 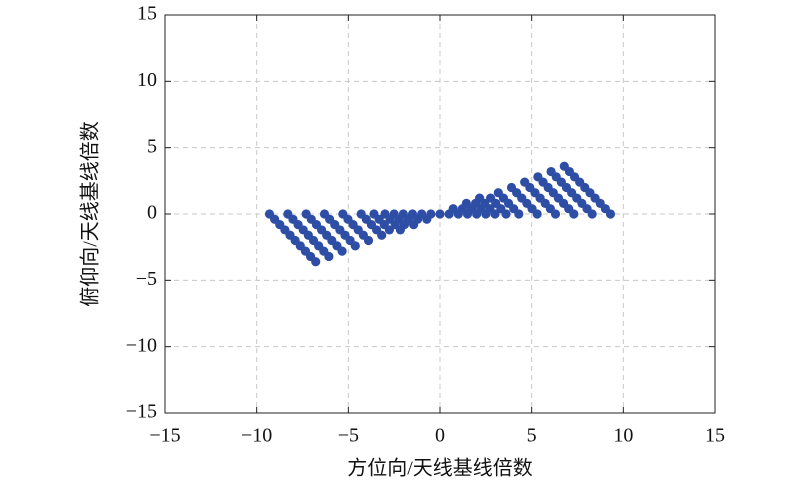 I want to click on y-tick-label: 0, so click(x=152, y=213).